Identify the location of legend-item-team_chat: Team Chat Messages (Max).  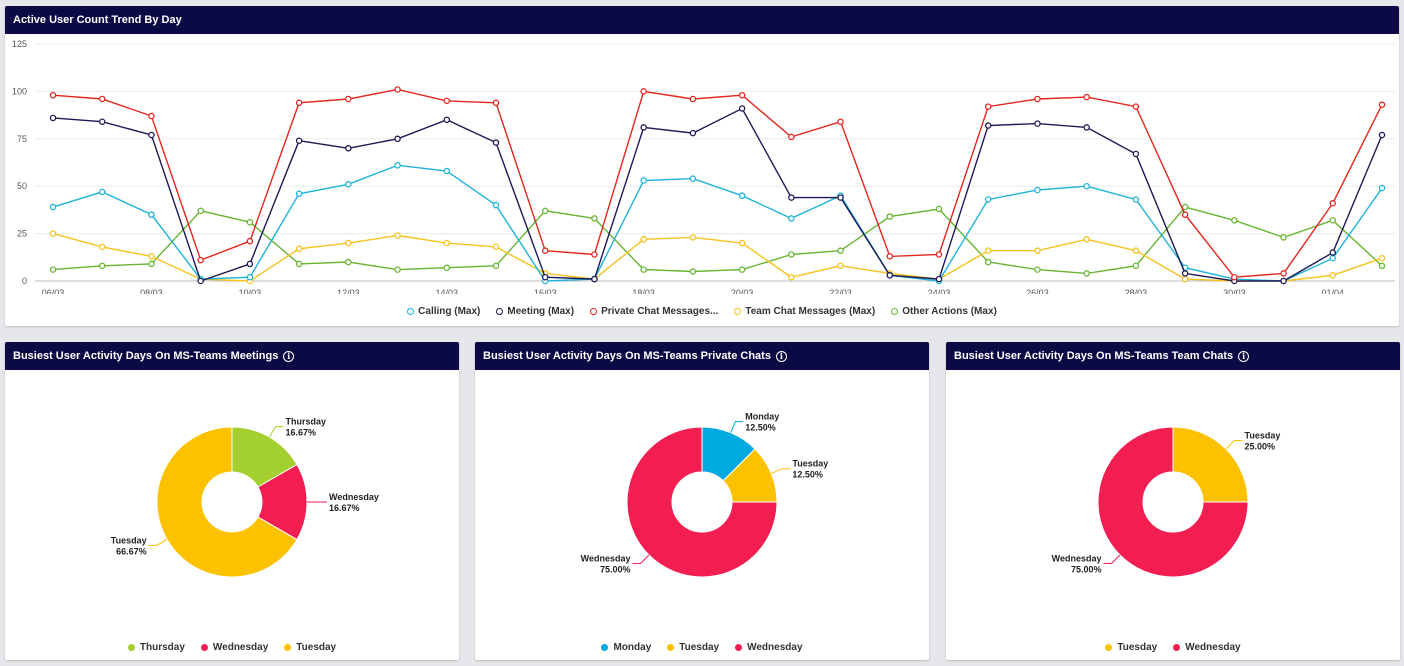
(804, 311).